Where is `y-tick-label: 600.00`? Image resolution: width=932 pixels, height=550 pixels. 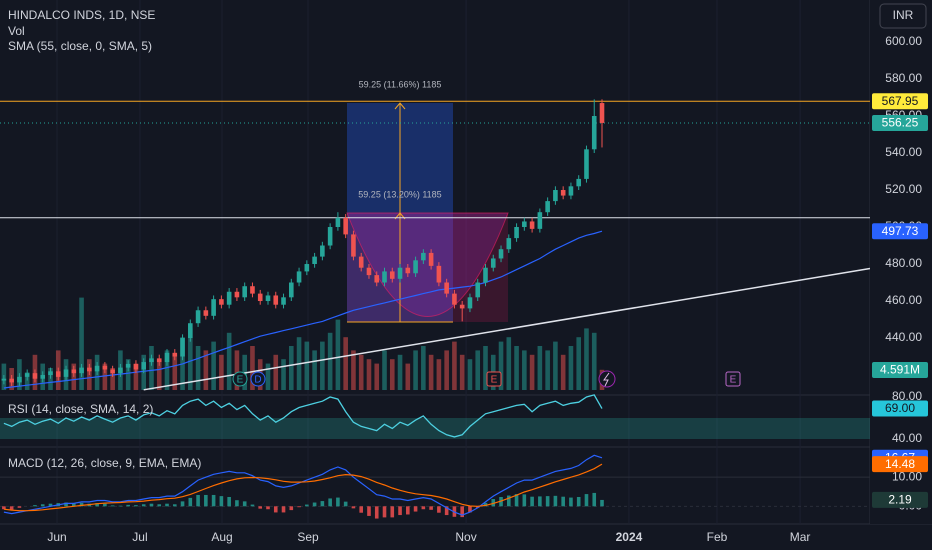
y-tick-label: 600.00 is located at coordinates (903, 41).